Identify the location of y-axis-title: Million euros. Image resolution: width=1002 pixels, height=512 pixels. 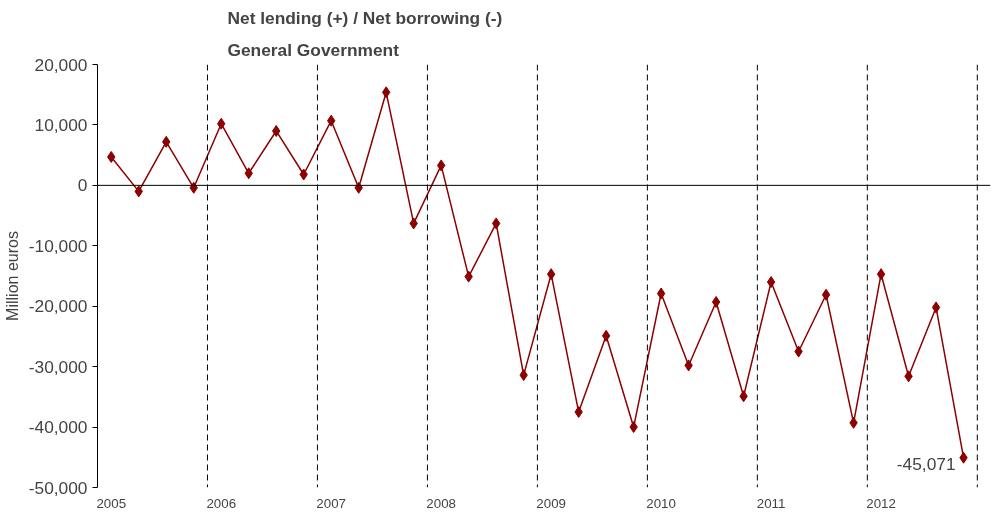
(12, 276).